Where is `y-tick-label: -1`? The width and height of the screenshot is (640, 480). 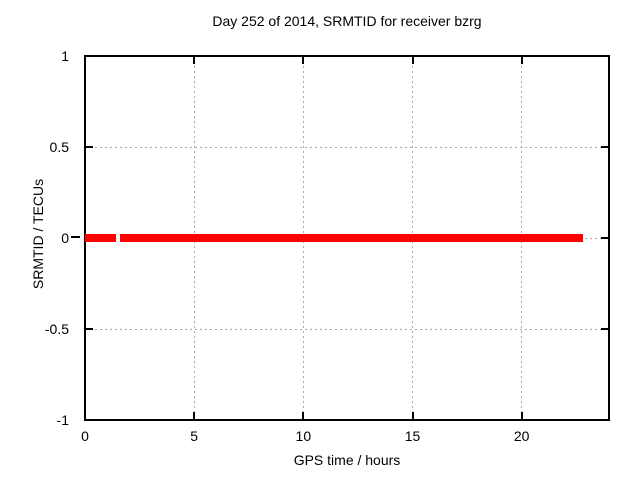 y-tick-label: -1 is located at coordinates (62, 420).